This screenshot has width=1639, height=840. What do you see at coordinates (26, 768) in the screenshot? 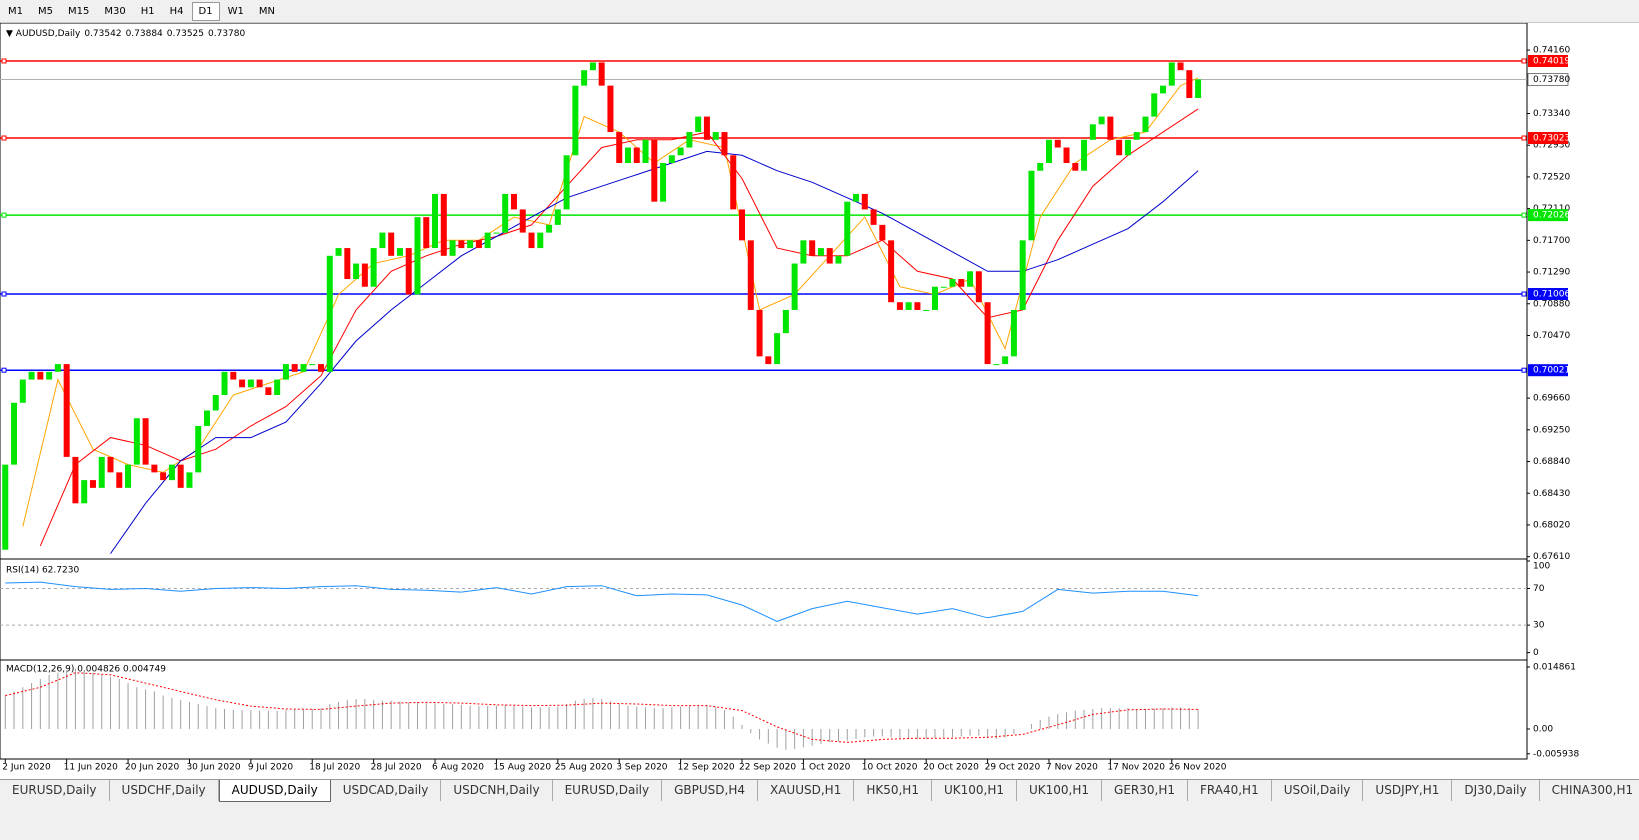
I see `x-tick-label: 2 Jun 2020` at bounding box center [26, 768].